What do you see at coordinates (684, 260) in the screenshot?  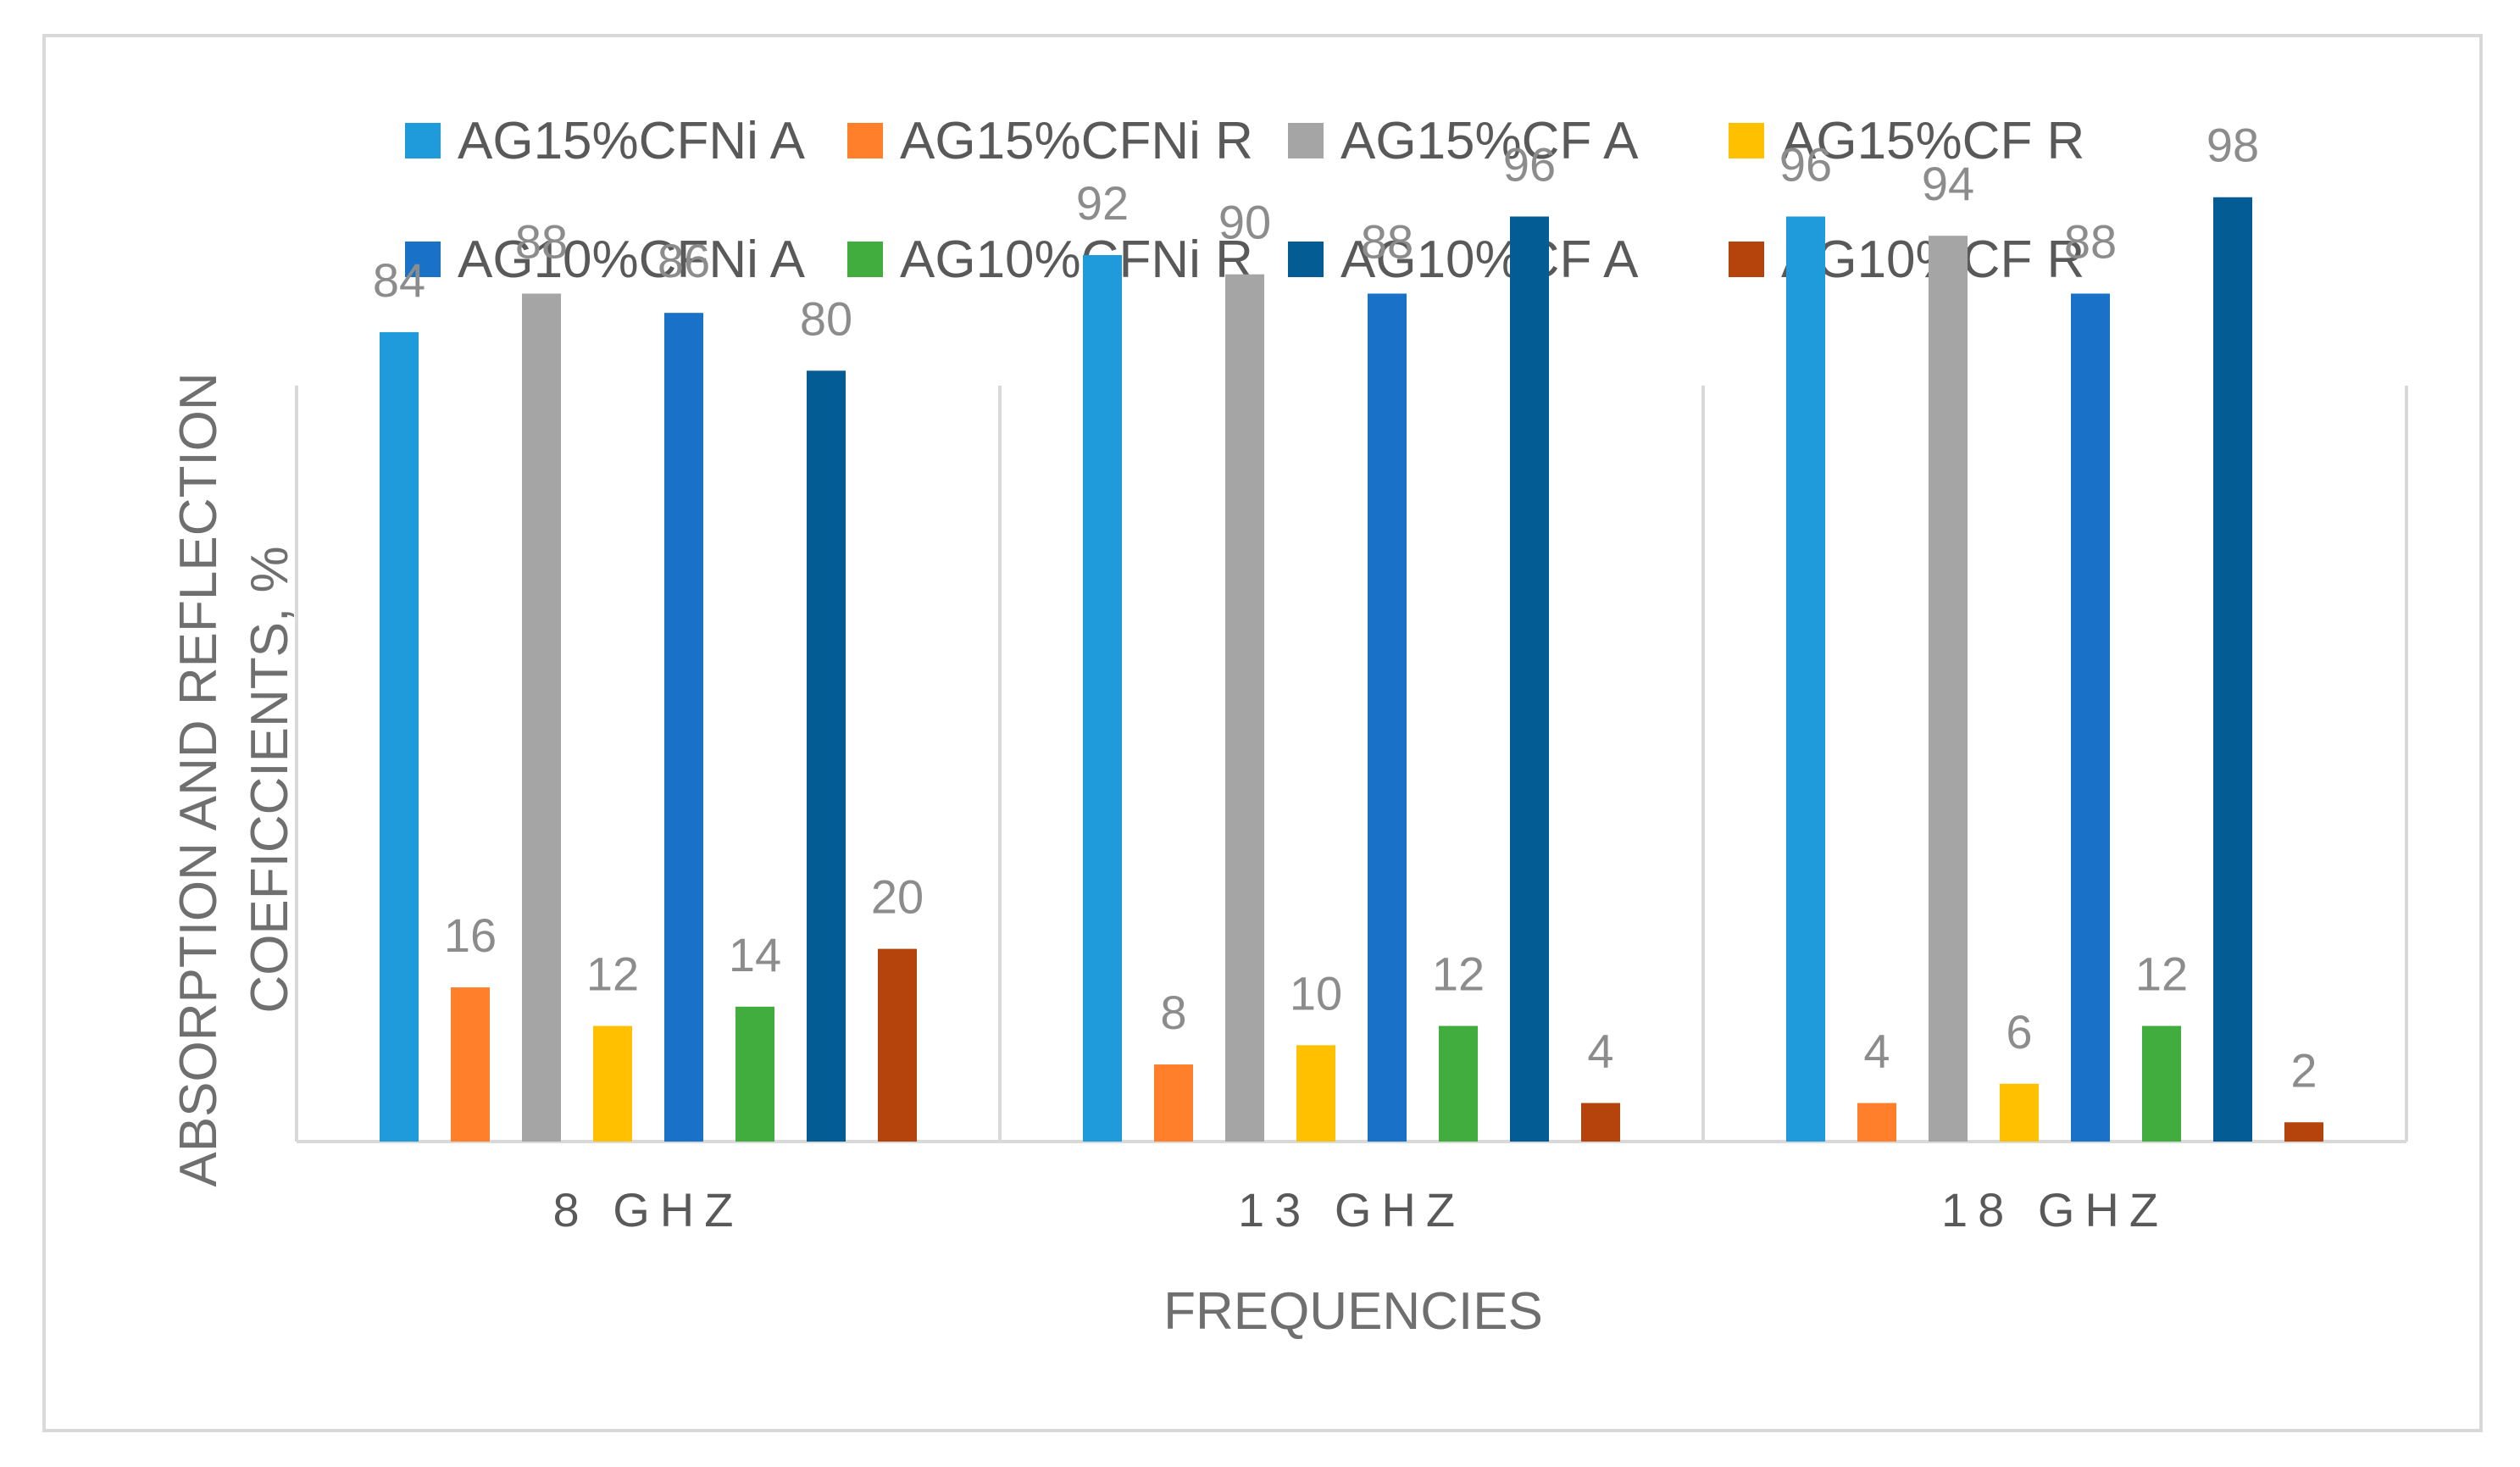 I see `data-label: 86` at bounding box center [684, 260].